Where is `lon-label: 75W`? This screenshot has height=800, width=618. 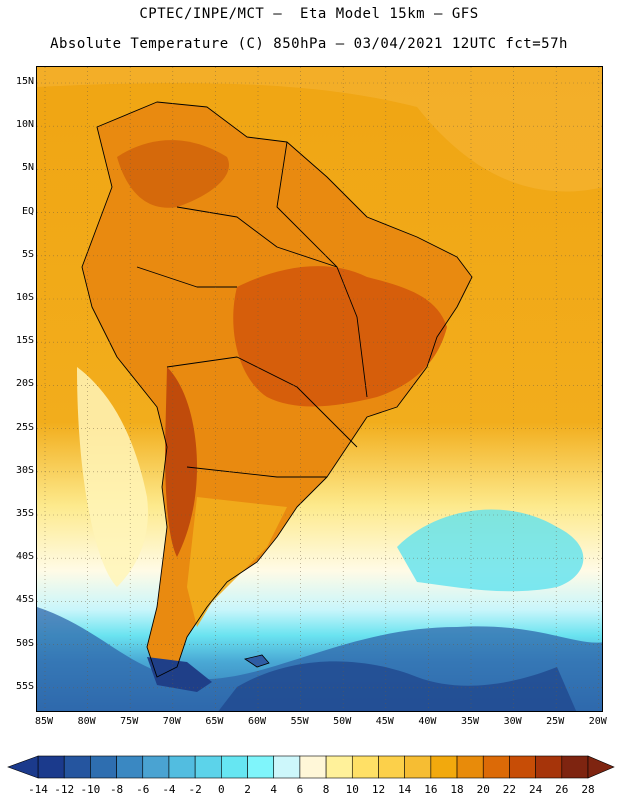 lon-label: 75W is located at coordinates (129, 721).